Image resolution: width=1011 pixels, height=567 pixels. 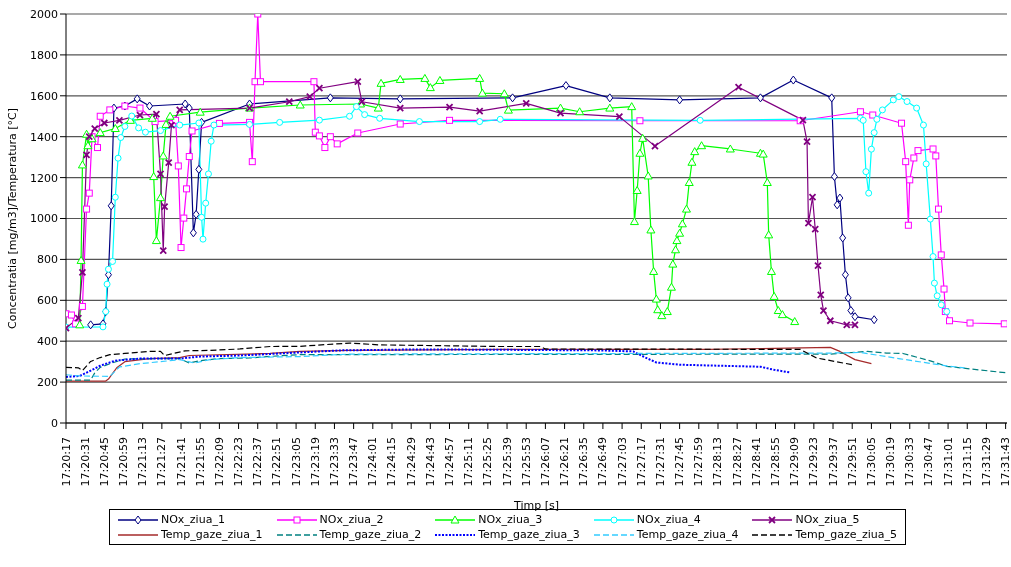 I want to click on x-tick-label: 17:24:15, so click(x=392, y=462).